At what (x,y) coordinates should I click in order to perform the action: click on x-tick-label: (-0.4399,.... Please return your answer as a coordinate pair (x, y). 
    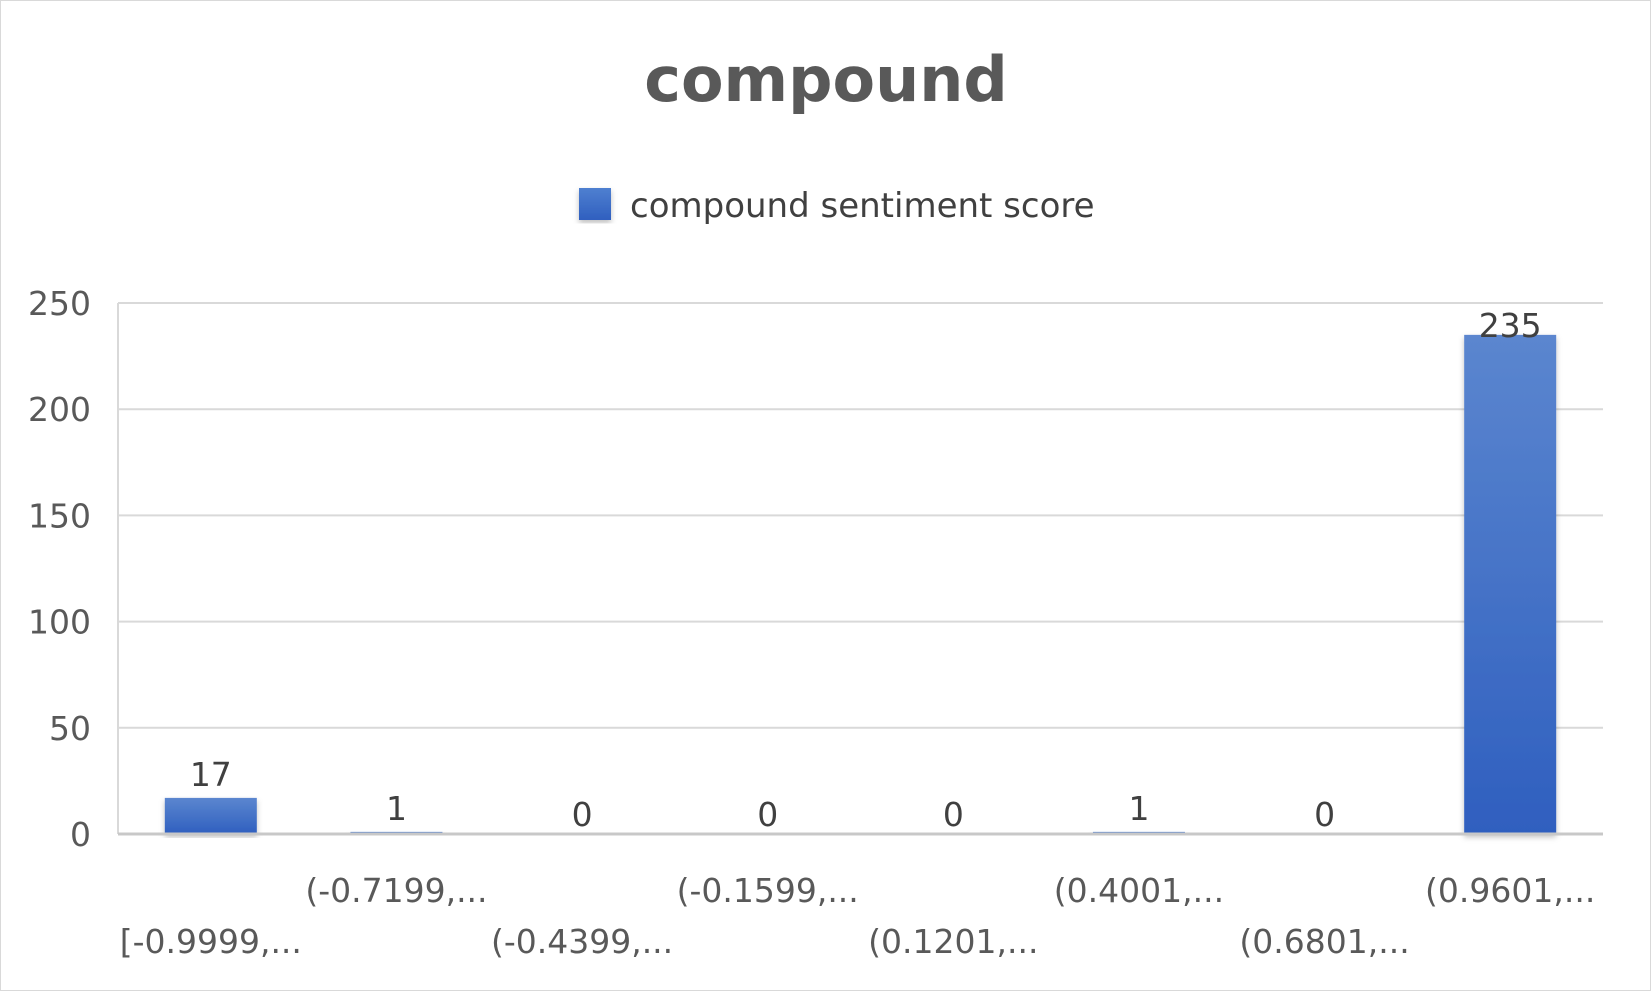
    Looking at the image, I should click on (582, 941).